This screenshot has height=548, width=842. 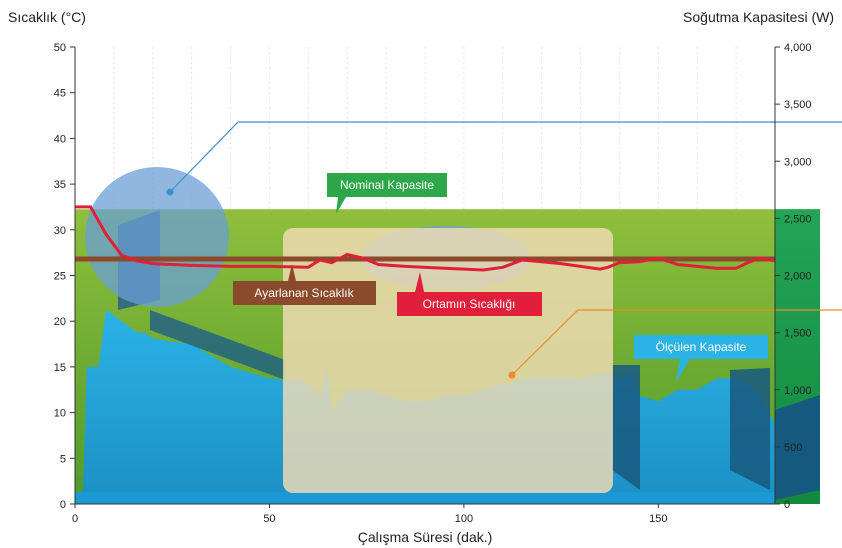 I want to click on y-left-tick-label: 20, so click(x=60, y=322).